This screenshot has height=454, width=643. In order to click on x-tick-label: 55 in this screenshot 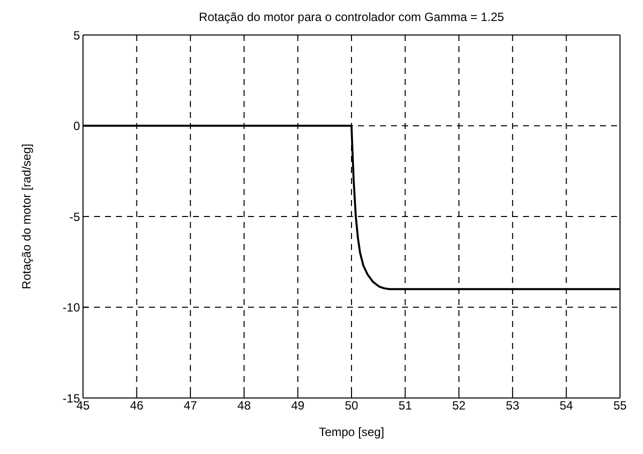, I will do `click(620, 405)`.